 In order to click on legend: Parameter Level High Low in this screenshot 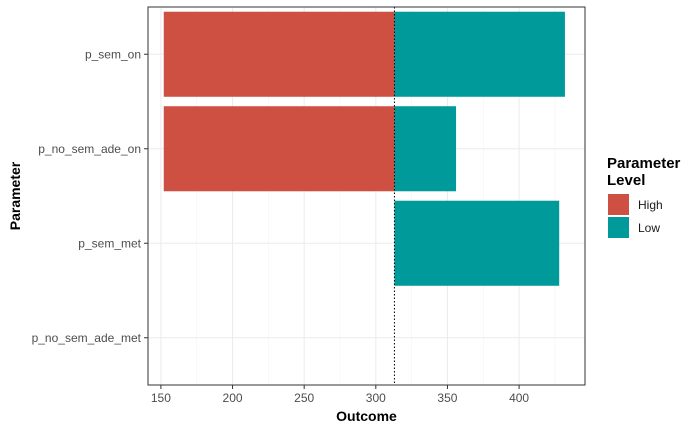, I will do `click(644, 196)`.